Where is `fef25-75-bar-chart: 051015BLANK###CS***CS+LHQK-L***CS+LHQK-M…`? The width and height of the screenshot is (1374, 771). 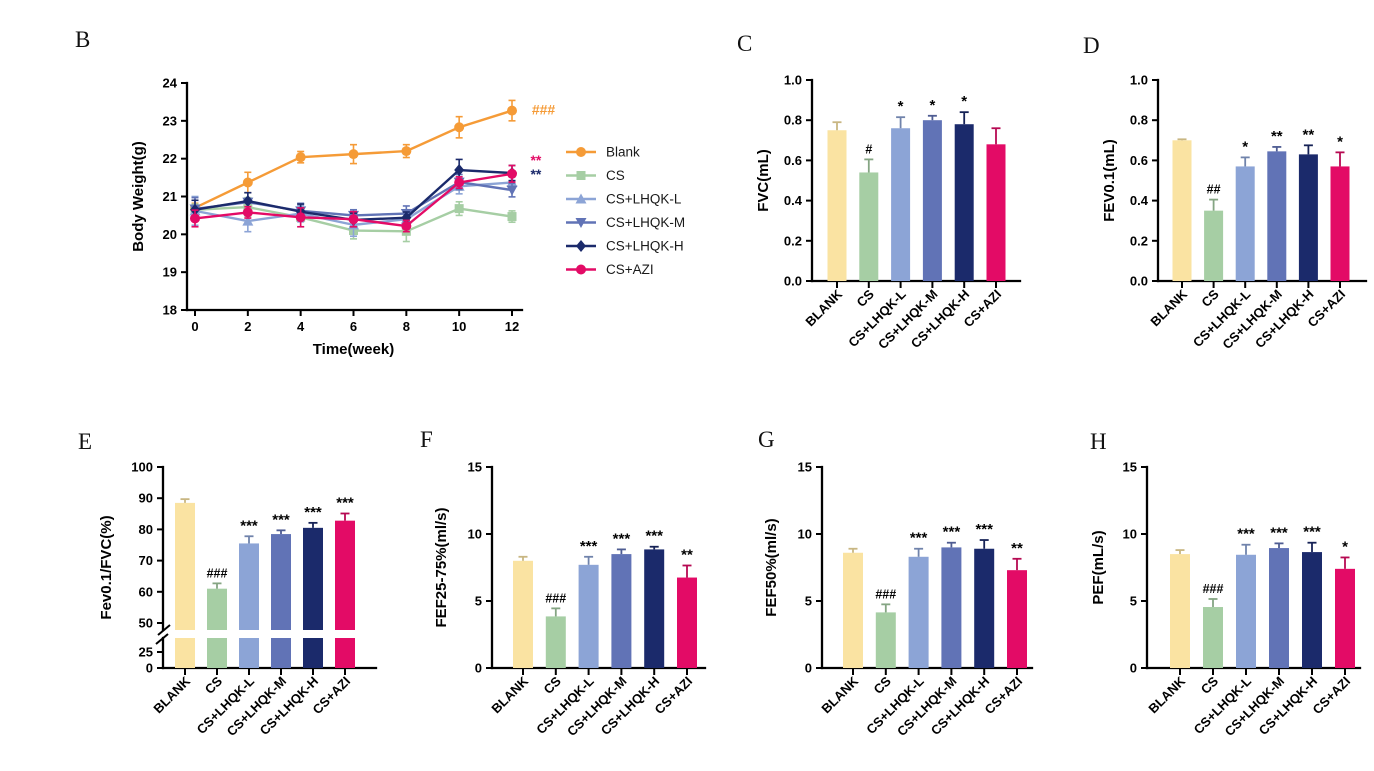 fef25-75-bar-chart: 051015BLANK###CS***CS+LHQK-L***CS+LHQK-M… is located at coordinates (570, 599).